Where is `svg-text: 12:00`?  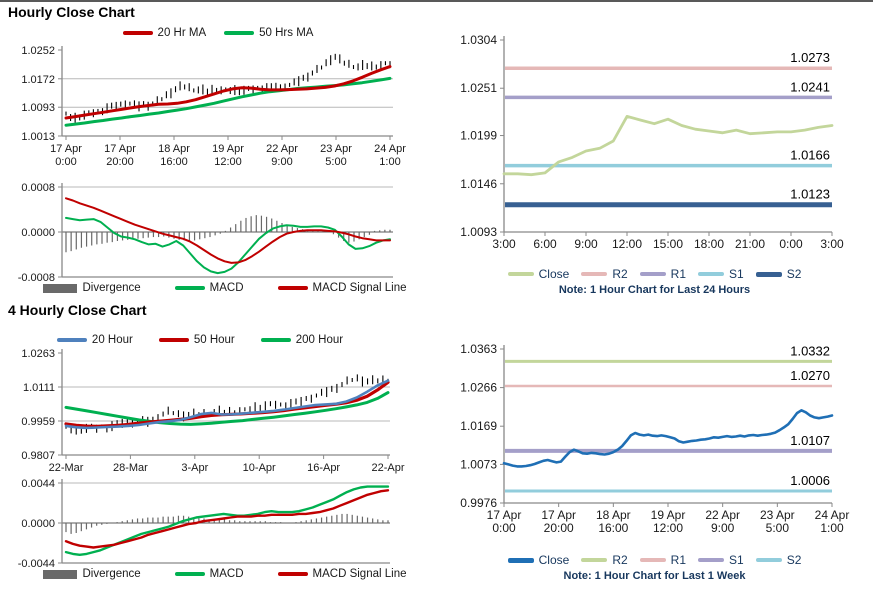
svg-text: 12:00 is located at coordinates (668, 528).